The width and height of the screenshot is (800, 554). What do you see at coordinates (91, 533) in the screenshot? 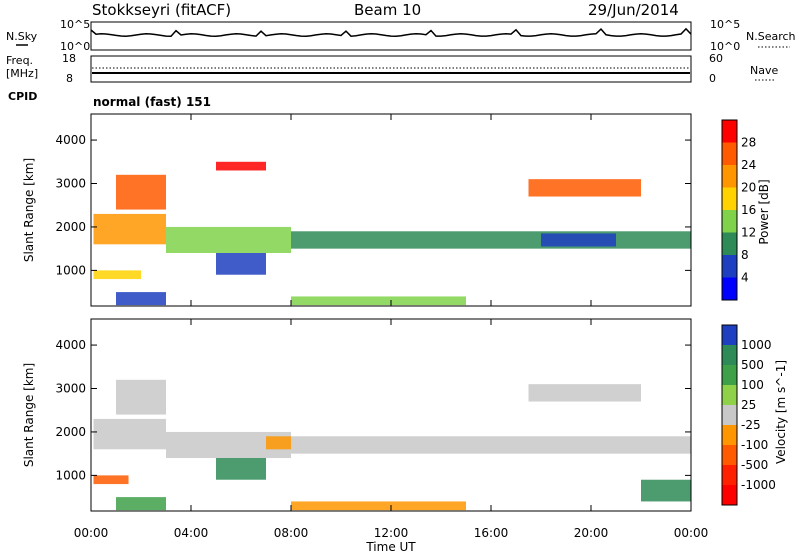
I see `time-tick-label: 00:00` at bounding box center [91, 533].